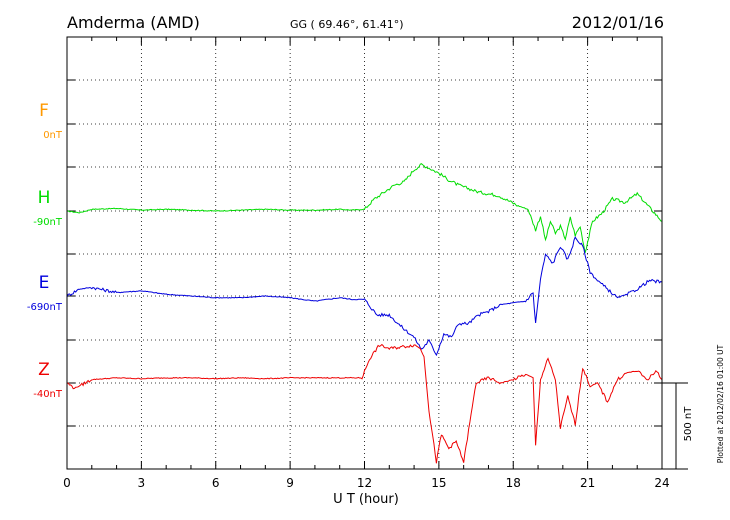 The width and height of the screenshot is (730, 520). I want to click on scale-bar-label: 500 nT, so click(688, 424).